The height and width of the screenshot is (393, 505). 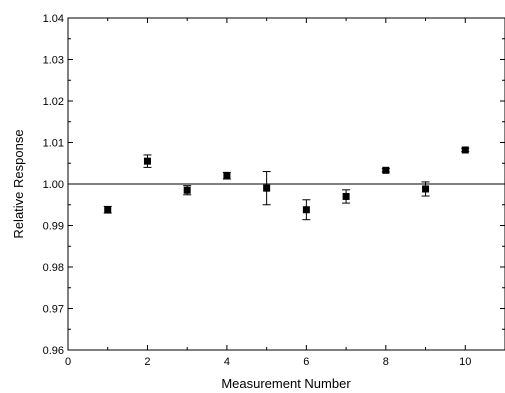 What do you see at coordinates (53, 310) in the screenshot?
I see `y-tick-label: 0.97` at bounding box center [53, 310].